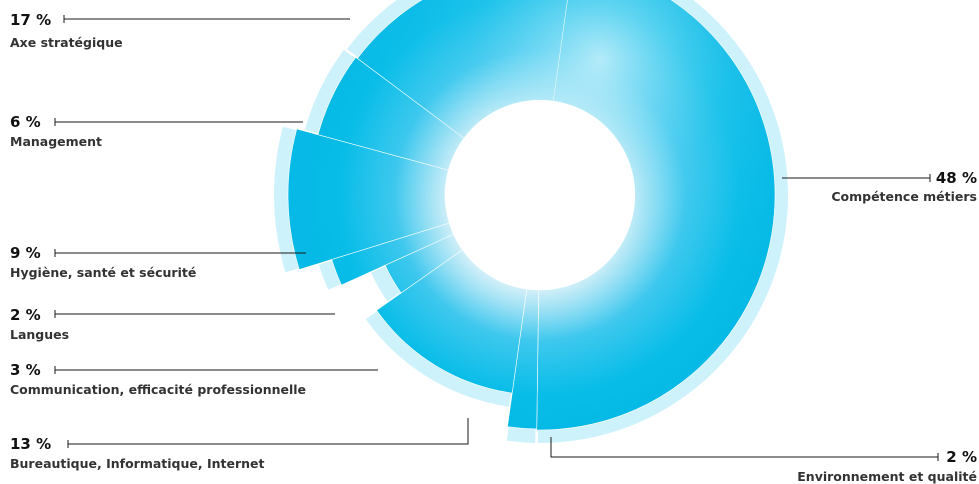  I want to click on slice-sheen-environnement-et-qualite, so click(523, 359).